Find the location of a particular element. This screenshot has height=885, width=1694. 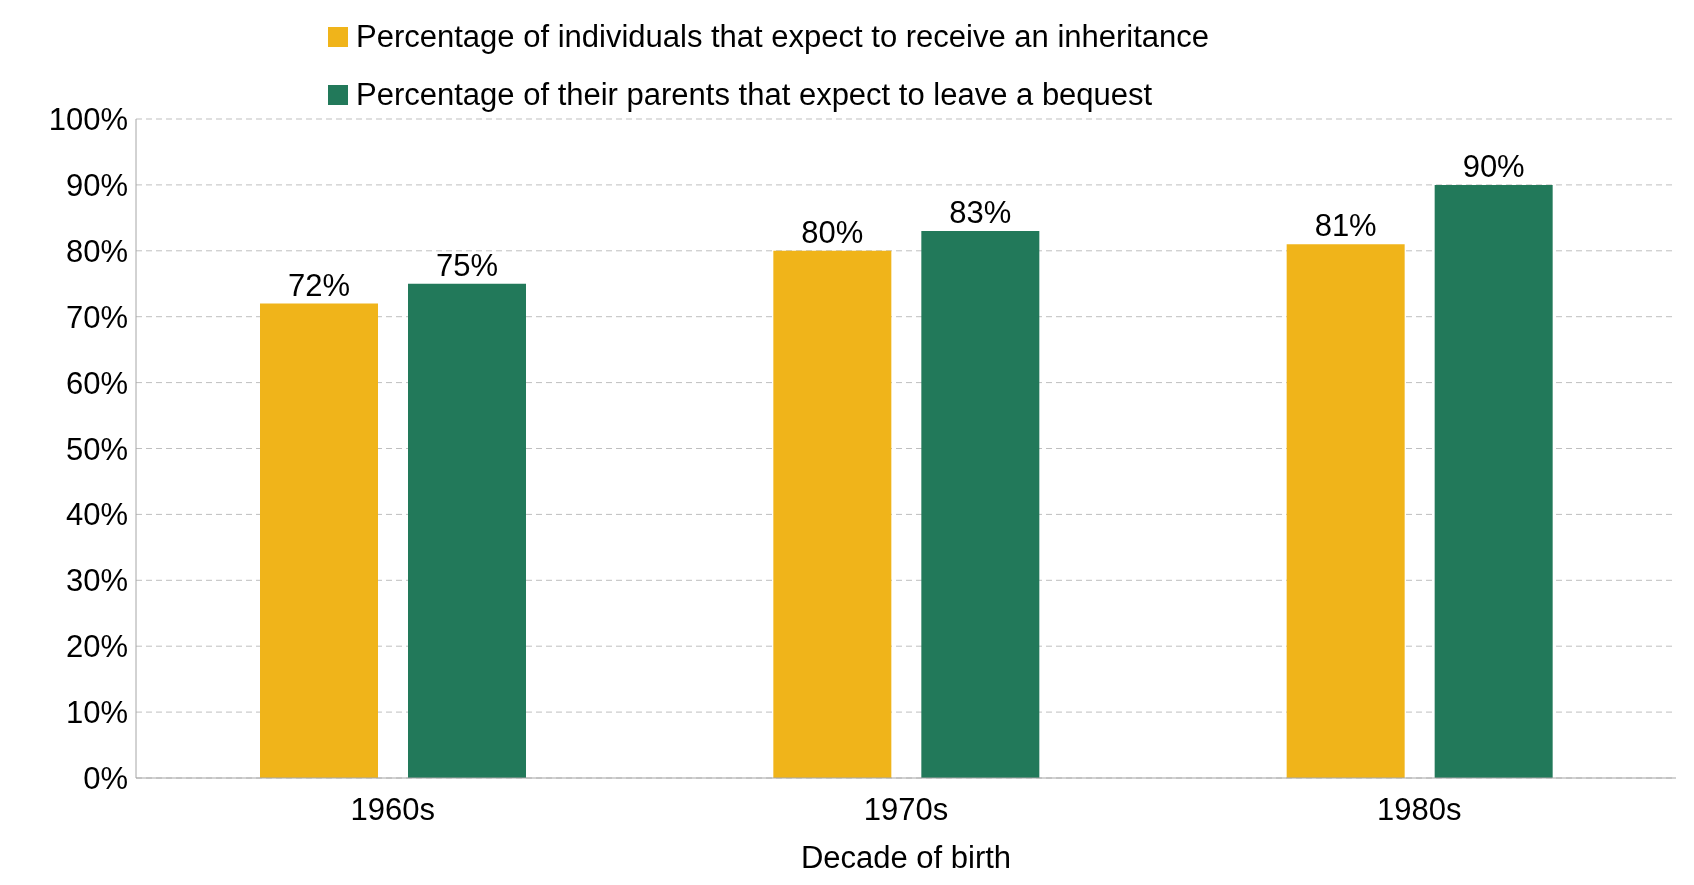

x-tick-label: 1980s is located at coordinates (1419, 810).